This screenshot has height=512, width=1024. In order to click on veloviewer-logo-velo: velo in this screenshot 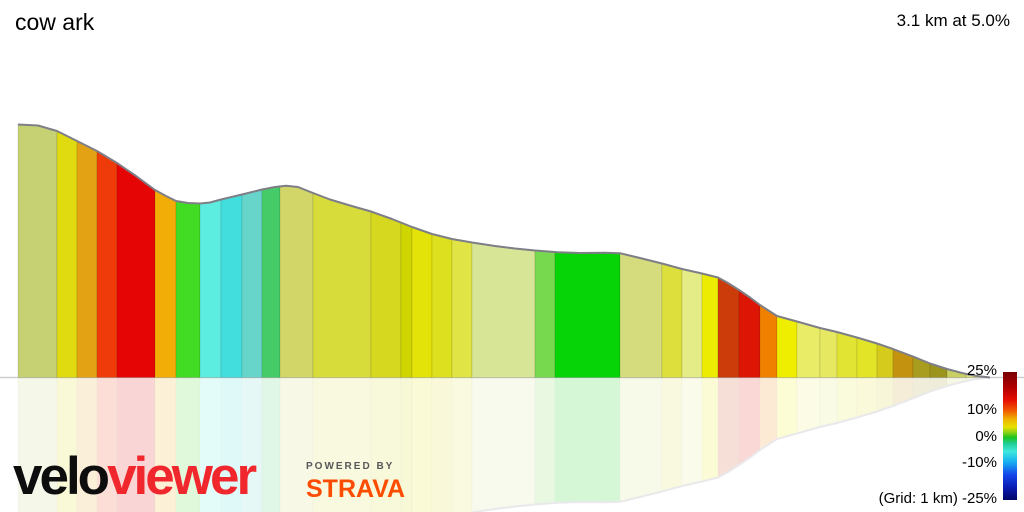, I will do `click(61, 476)`.